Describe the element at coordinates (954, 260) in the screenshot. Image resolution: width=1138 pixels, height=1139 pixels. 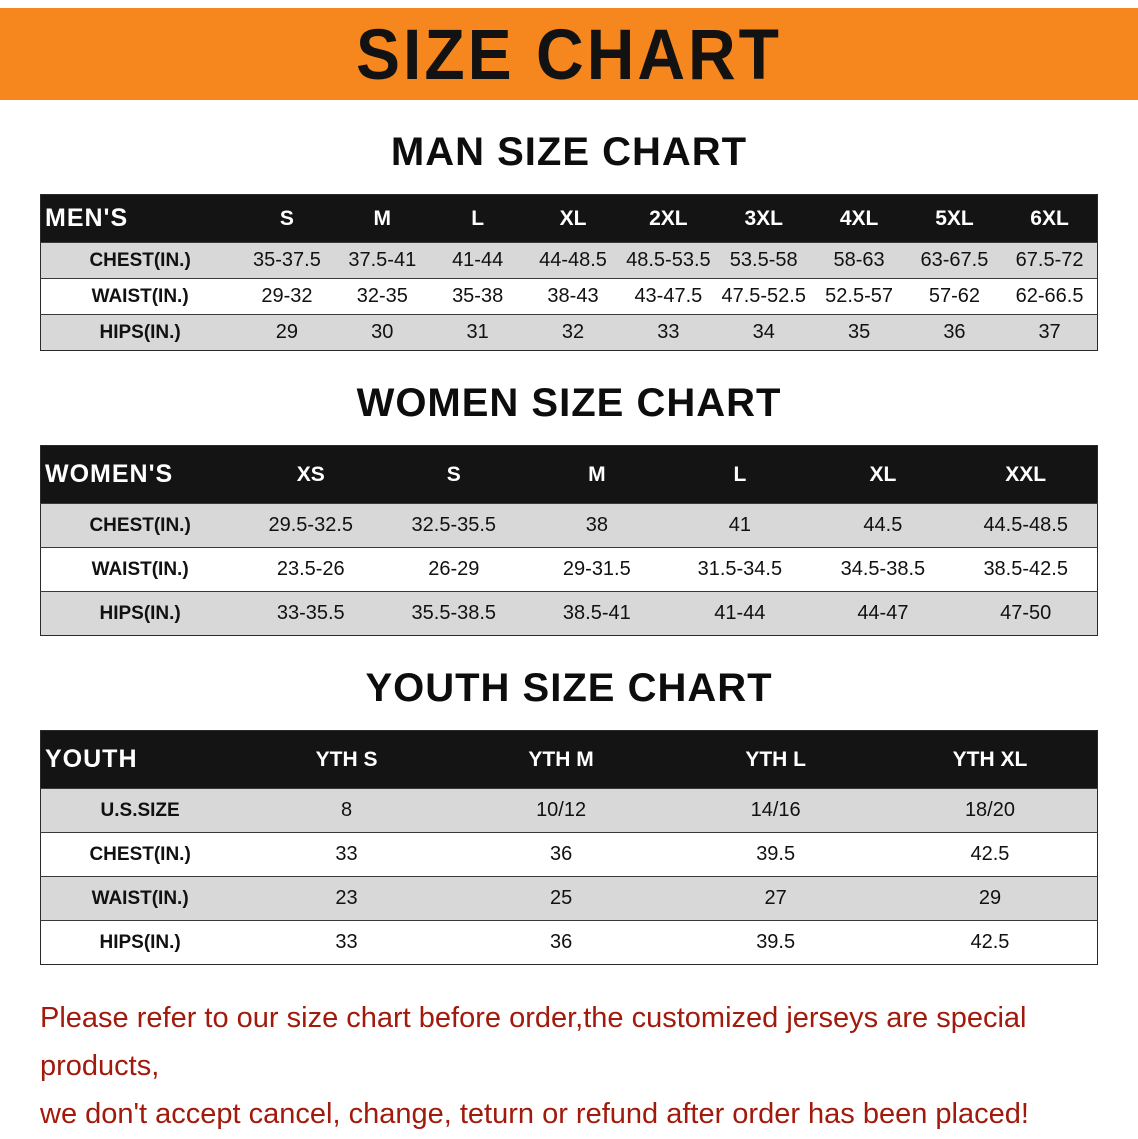
I see `size-value: 63-67.5` at that location.